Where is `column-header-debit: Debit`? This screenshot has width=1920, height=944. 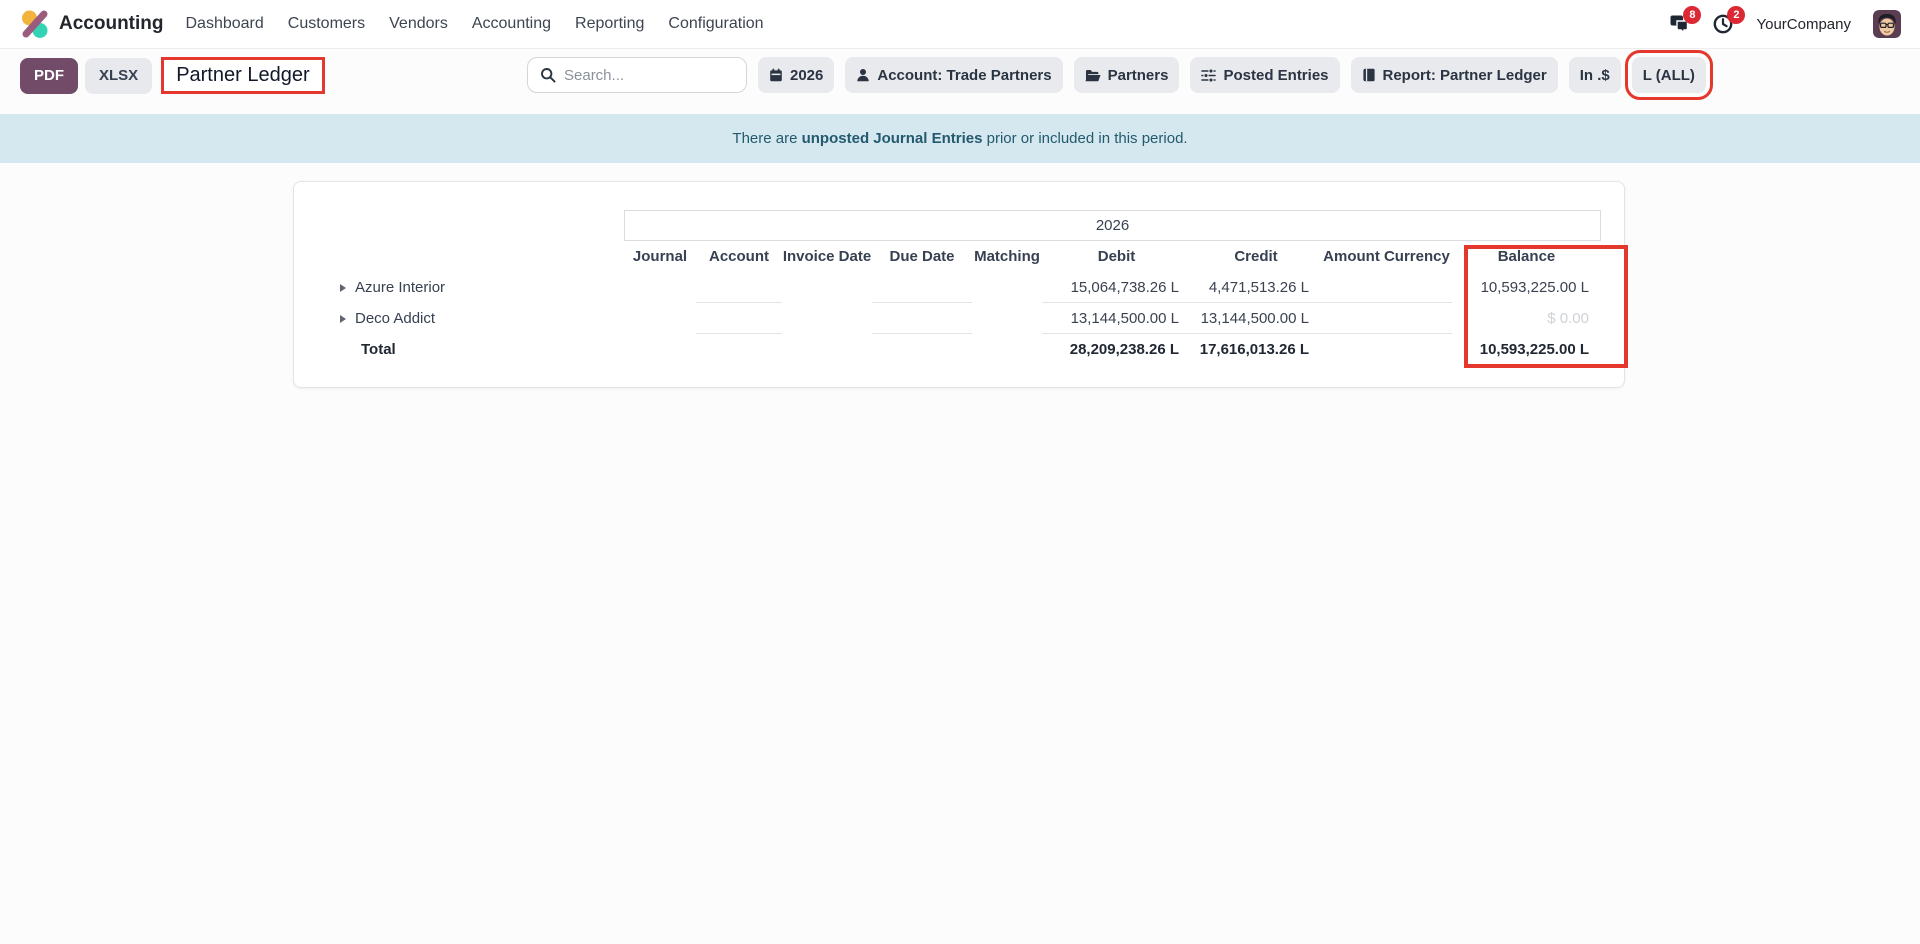
column-header-debit: Debit is located at coordinates (1116, 256).